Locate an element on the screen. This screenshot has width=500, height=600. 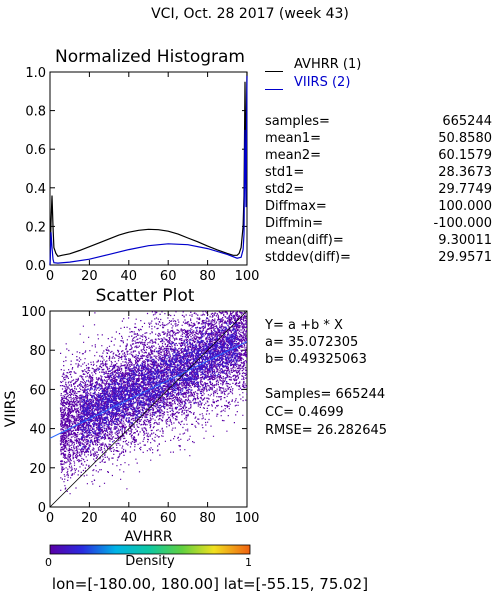
stat-value: 60.1579 is located at coordinates (465, 155).